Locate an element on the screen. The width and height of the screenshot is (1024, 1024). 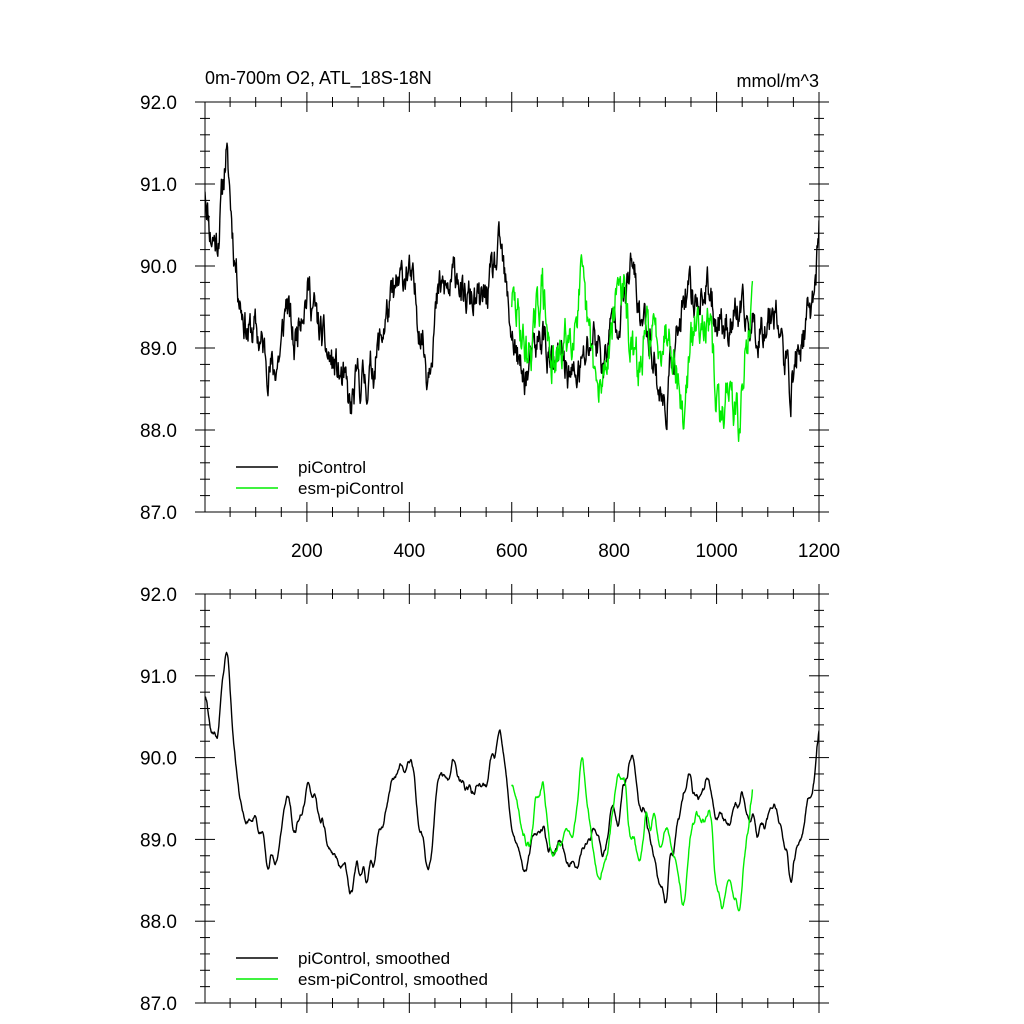
x-tick-label: 200 is located at coordinates (307, 551).